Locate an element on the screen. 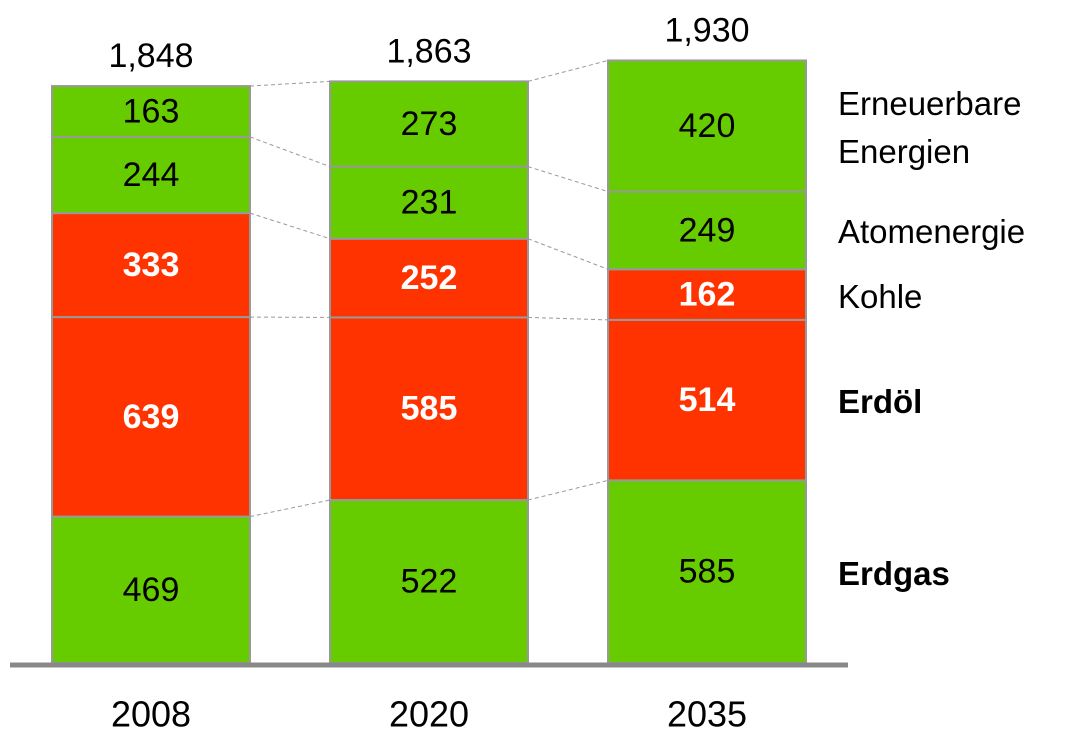 The width and height of the screenshot is (1086, 731). legend-label: Atomenergie is located at coordinates (932, 232).